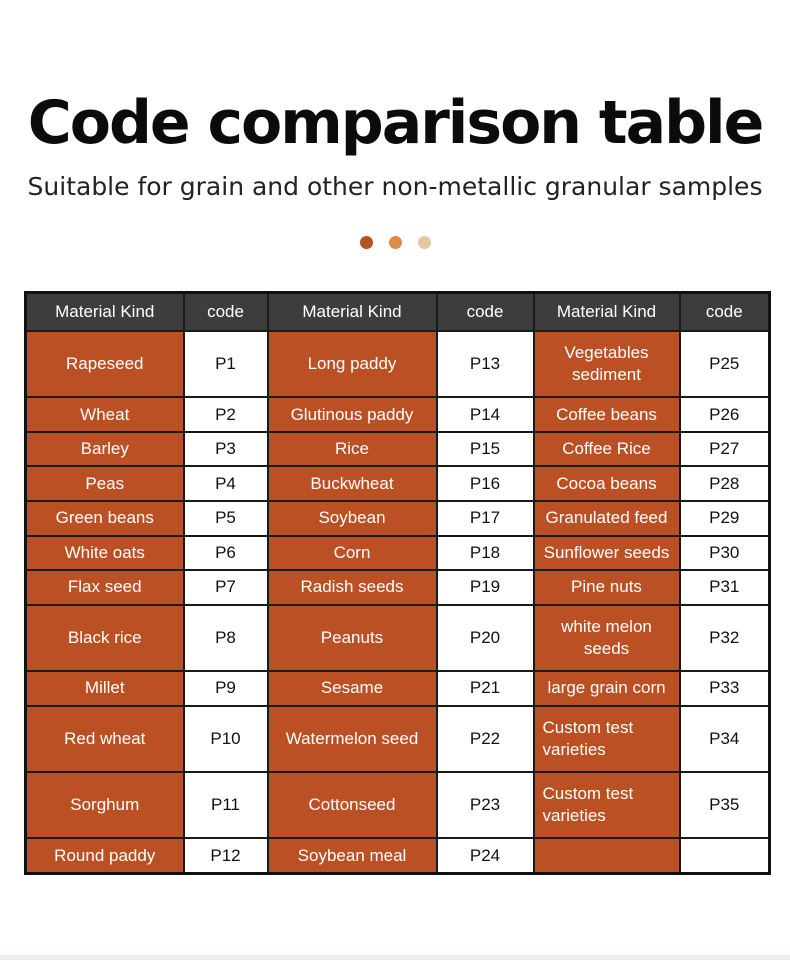 This screenshot has height=960, width=790. What do you see at coordinates (606, 856) in the screenshot?
I see `material-kind-cell` at bounding box center [606, 856].